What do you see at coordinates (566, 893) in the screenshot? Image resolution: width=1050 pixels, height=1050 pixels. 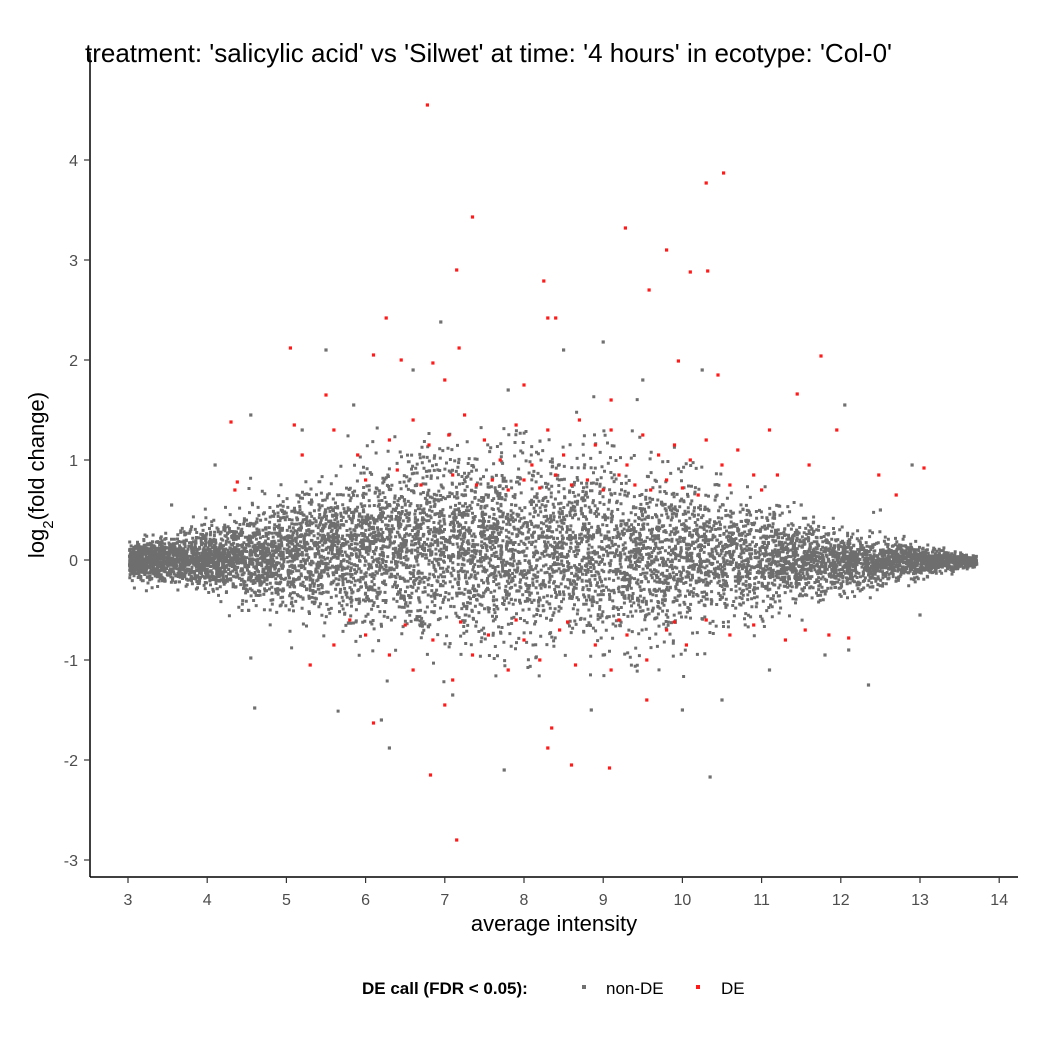 I see `x-axis-ticks: 3 4 5 6 7 8 9 10 11 12 13 14` at bounding box center [566, 893].